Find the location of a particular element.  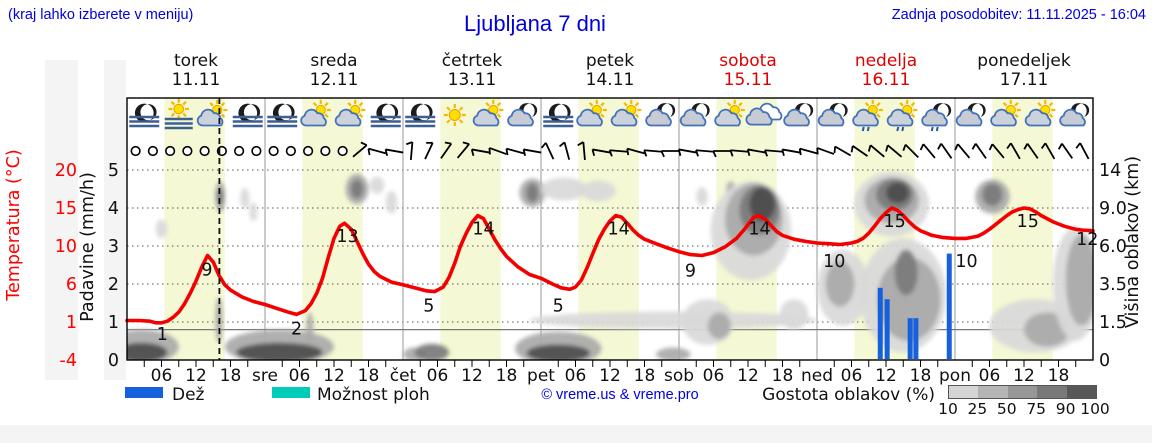

day-date: 14.11 is located at coordinates (610, 80).